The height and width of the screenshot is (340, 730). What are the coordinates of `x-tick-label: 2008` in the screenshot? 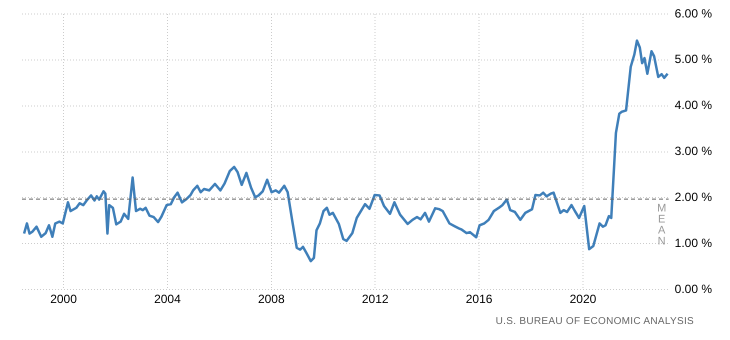 It's located at (271, 299).